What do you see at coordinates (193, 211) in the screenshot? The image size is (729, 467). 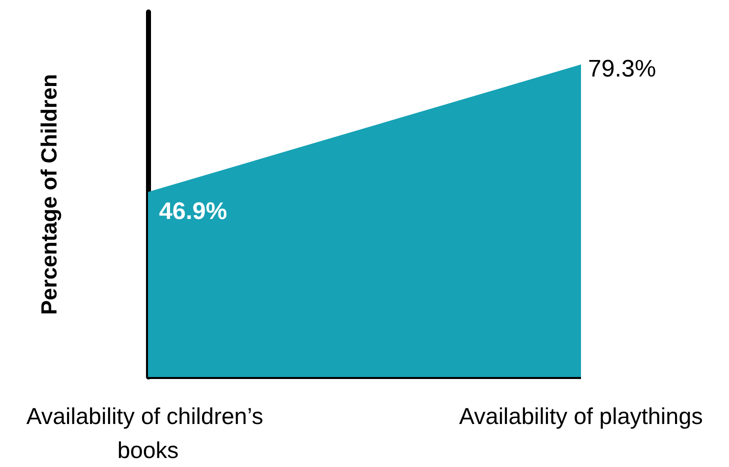 I see `data-label: 46.9%` at bounding box center [193, 211].